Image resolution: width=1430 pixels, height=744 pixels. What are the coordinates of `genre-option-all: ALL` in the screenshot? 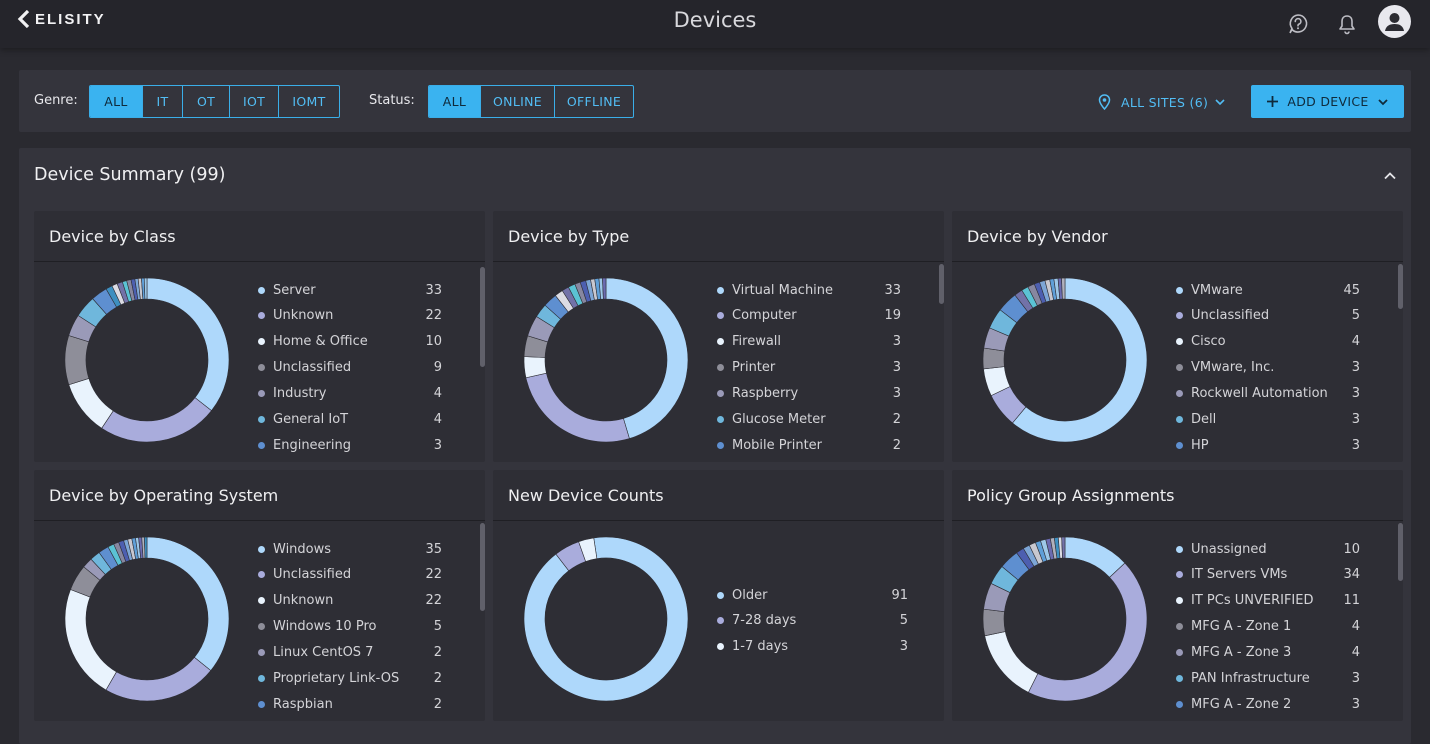 It's located at (116, 101).